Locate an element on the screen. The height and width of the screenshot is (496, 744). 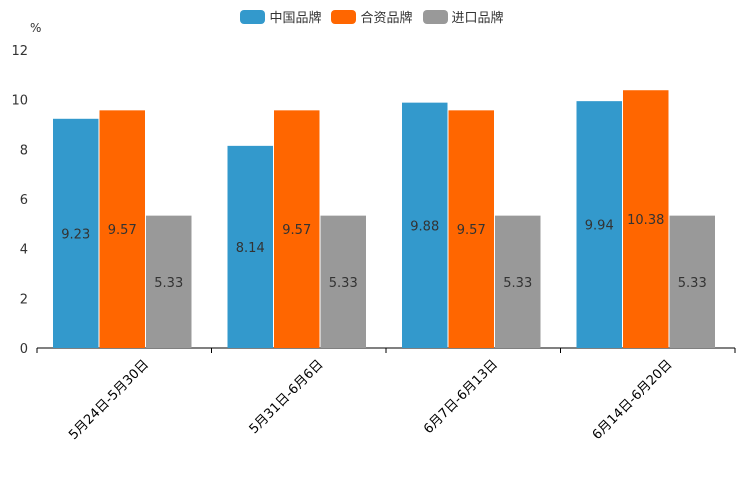
data-label: 9.88 is located at coordinates (424, 226).